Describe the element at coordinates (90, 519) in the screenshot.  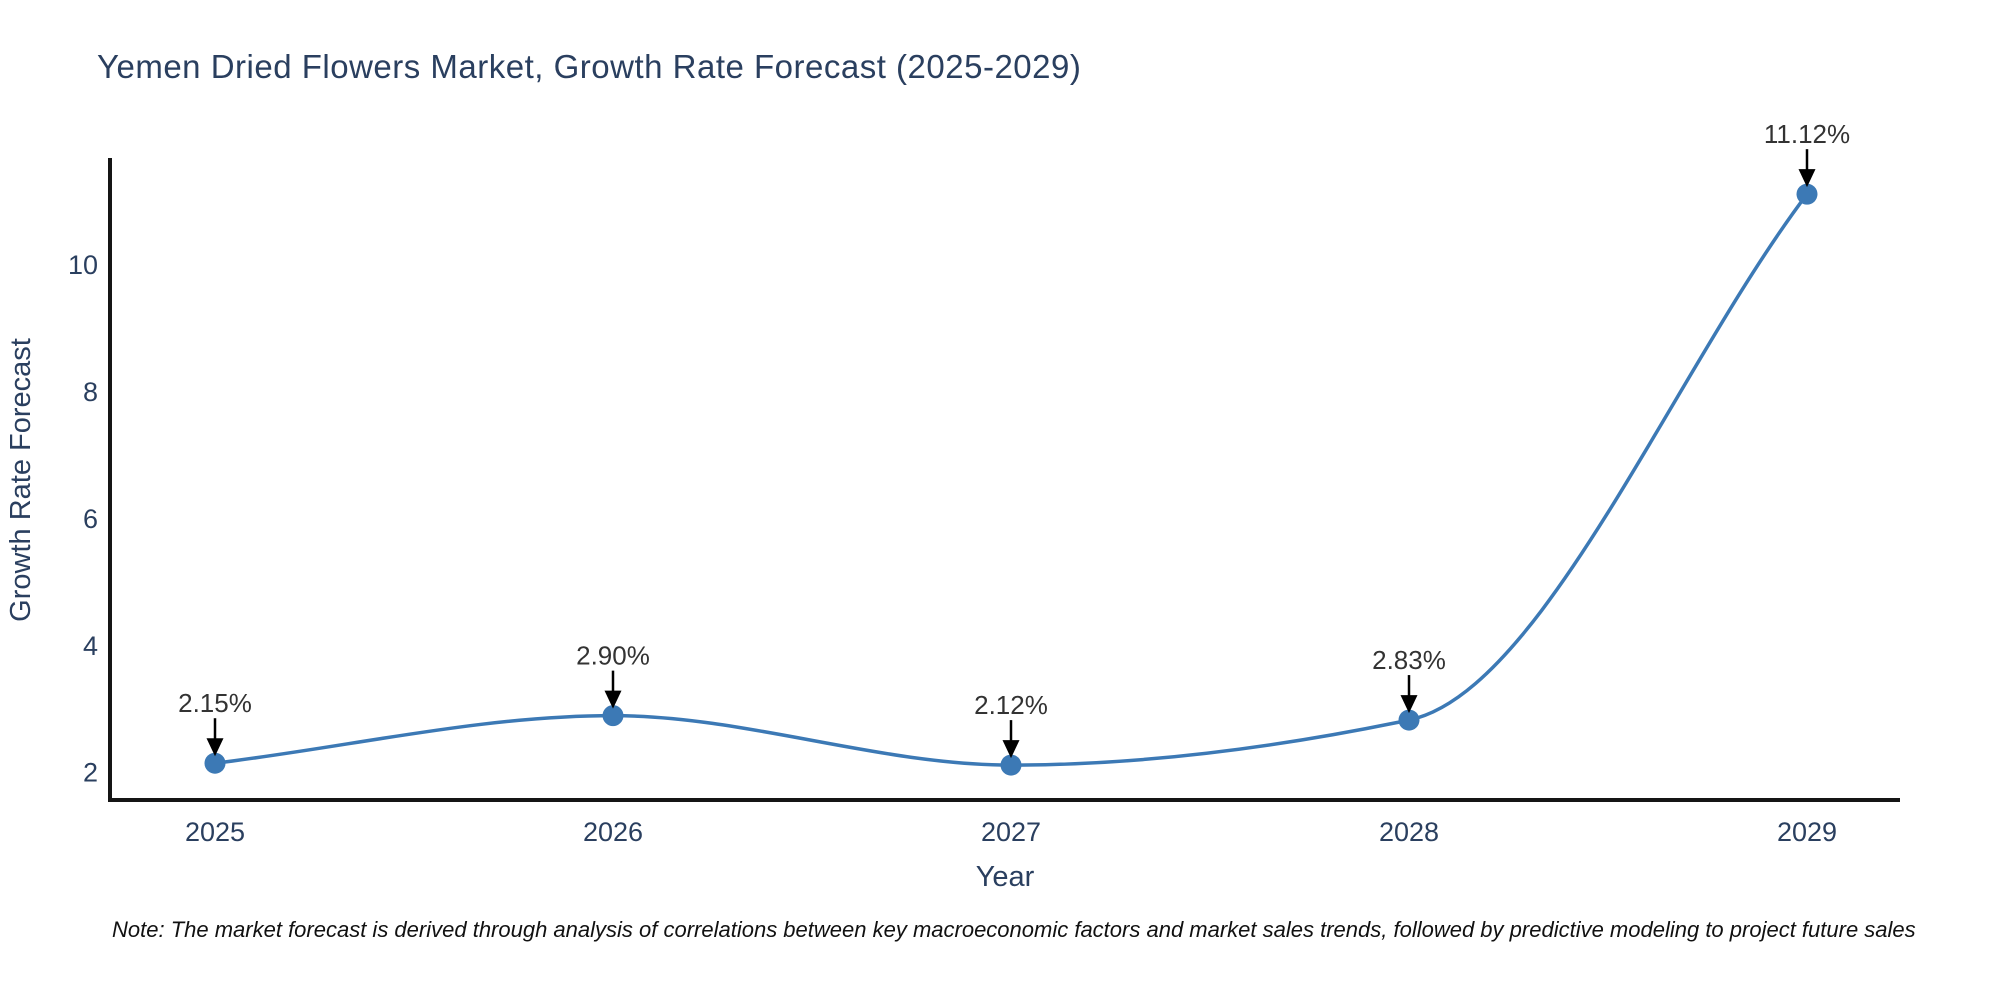
I see `y-tick-label: 6` at that location.